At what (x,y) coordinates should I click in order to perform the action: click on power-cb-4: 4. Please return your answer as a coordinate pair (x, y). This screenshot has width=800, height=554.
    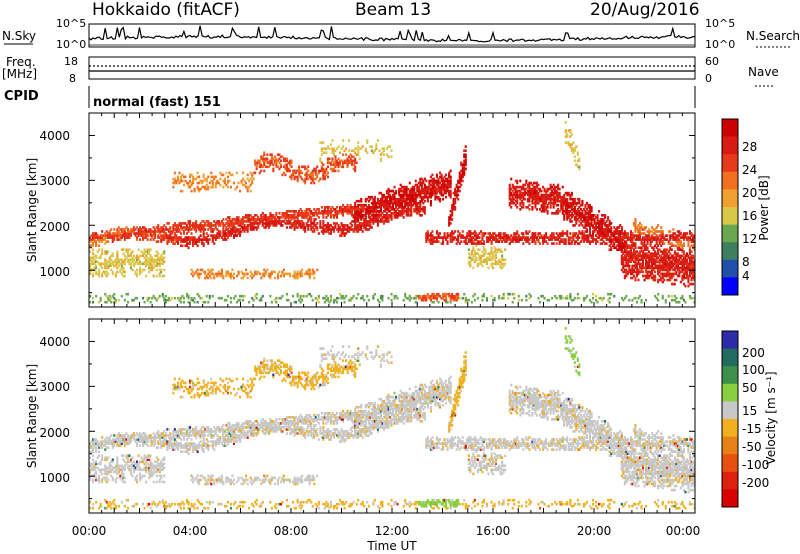
    Looking at the image, I should click on (746, 276).